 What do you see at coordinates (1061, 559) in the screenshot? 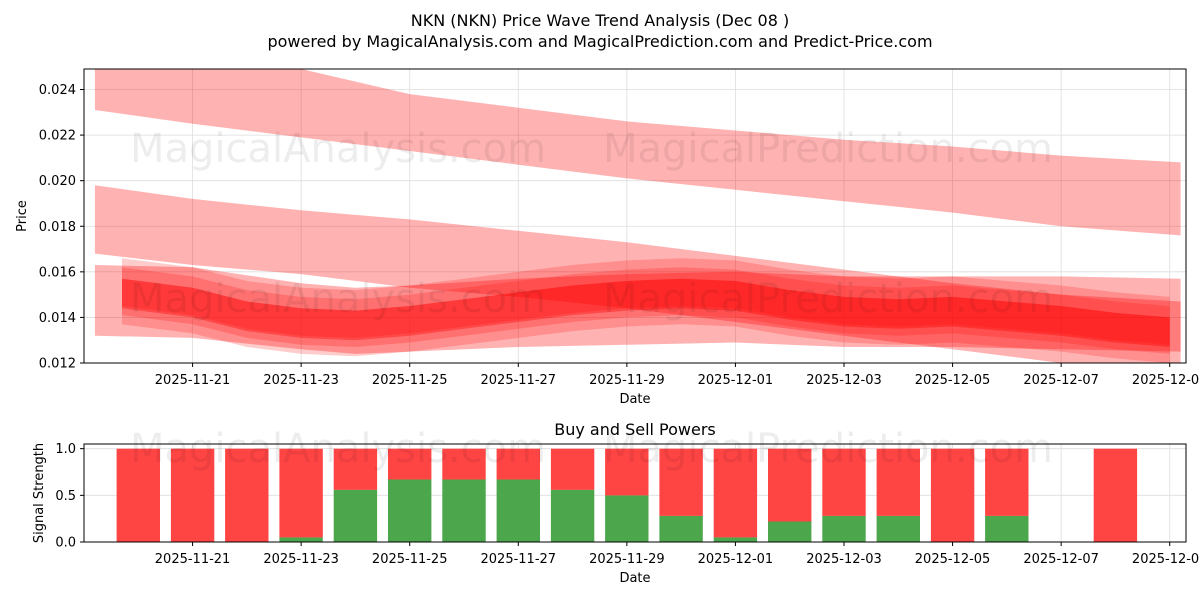
I see `powers-x-tick-label: 2025-12-07` at bounding box center [1061, 559].